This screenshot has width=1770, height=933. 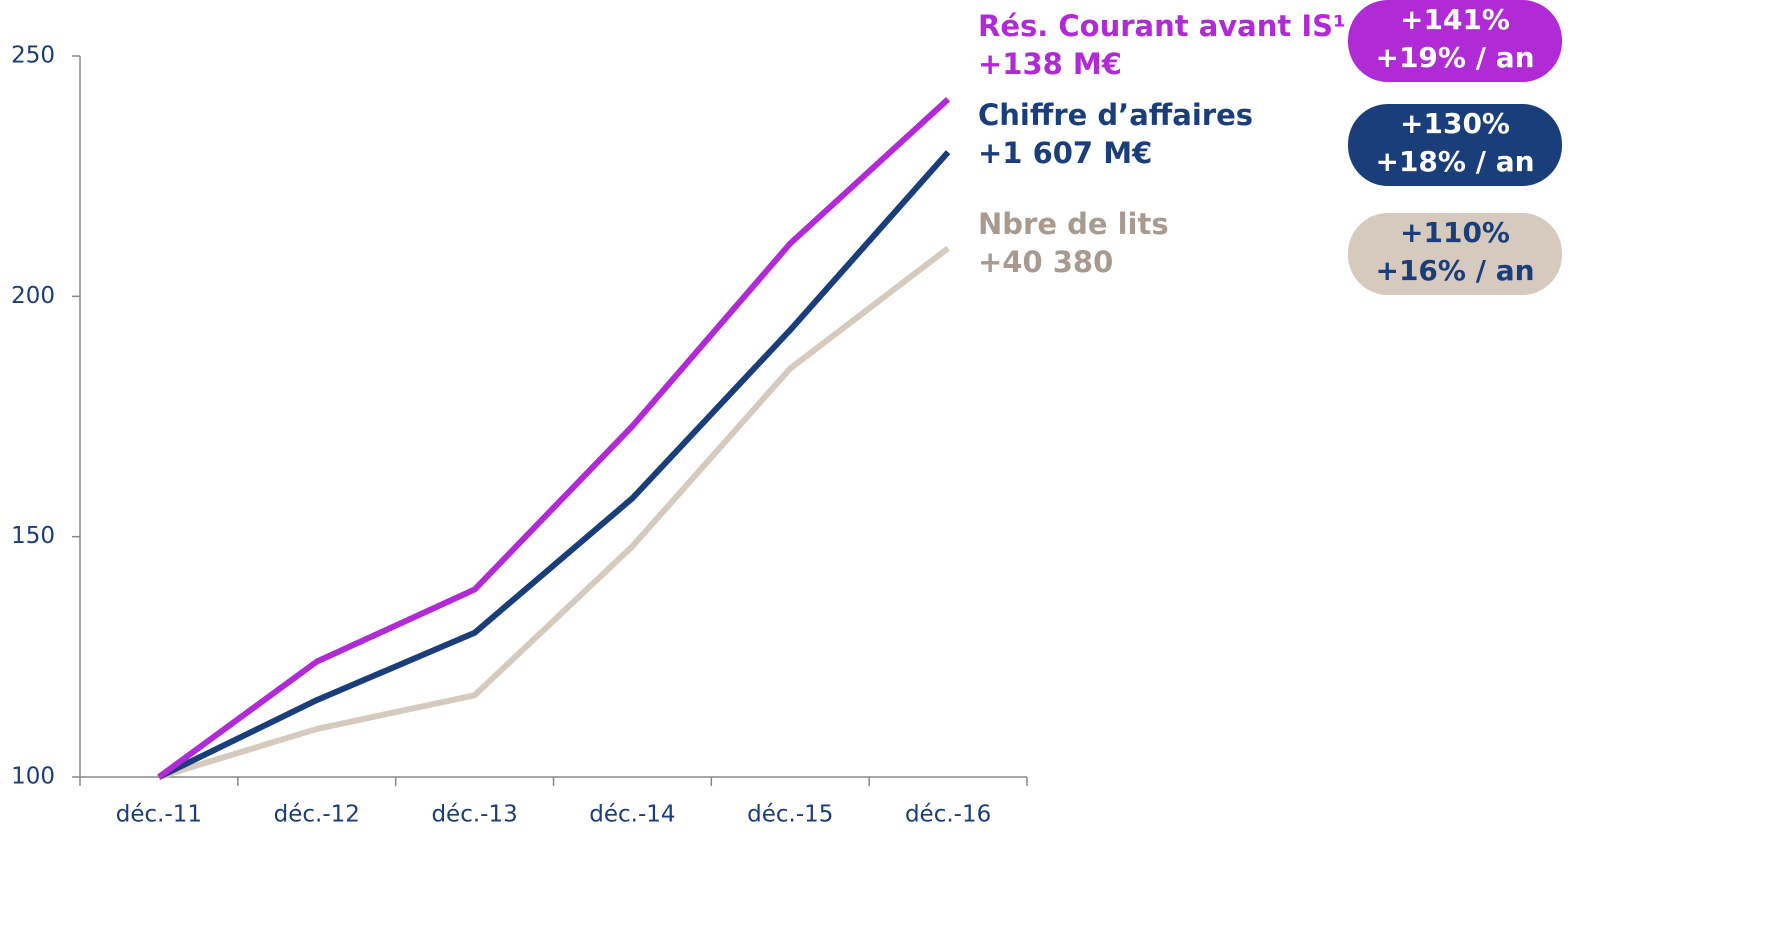 I want to click on badge-growth: +110%, so click(x=1455, y=232).